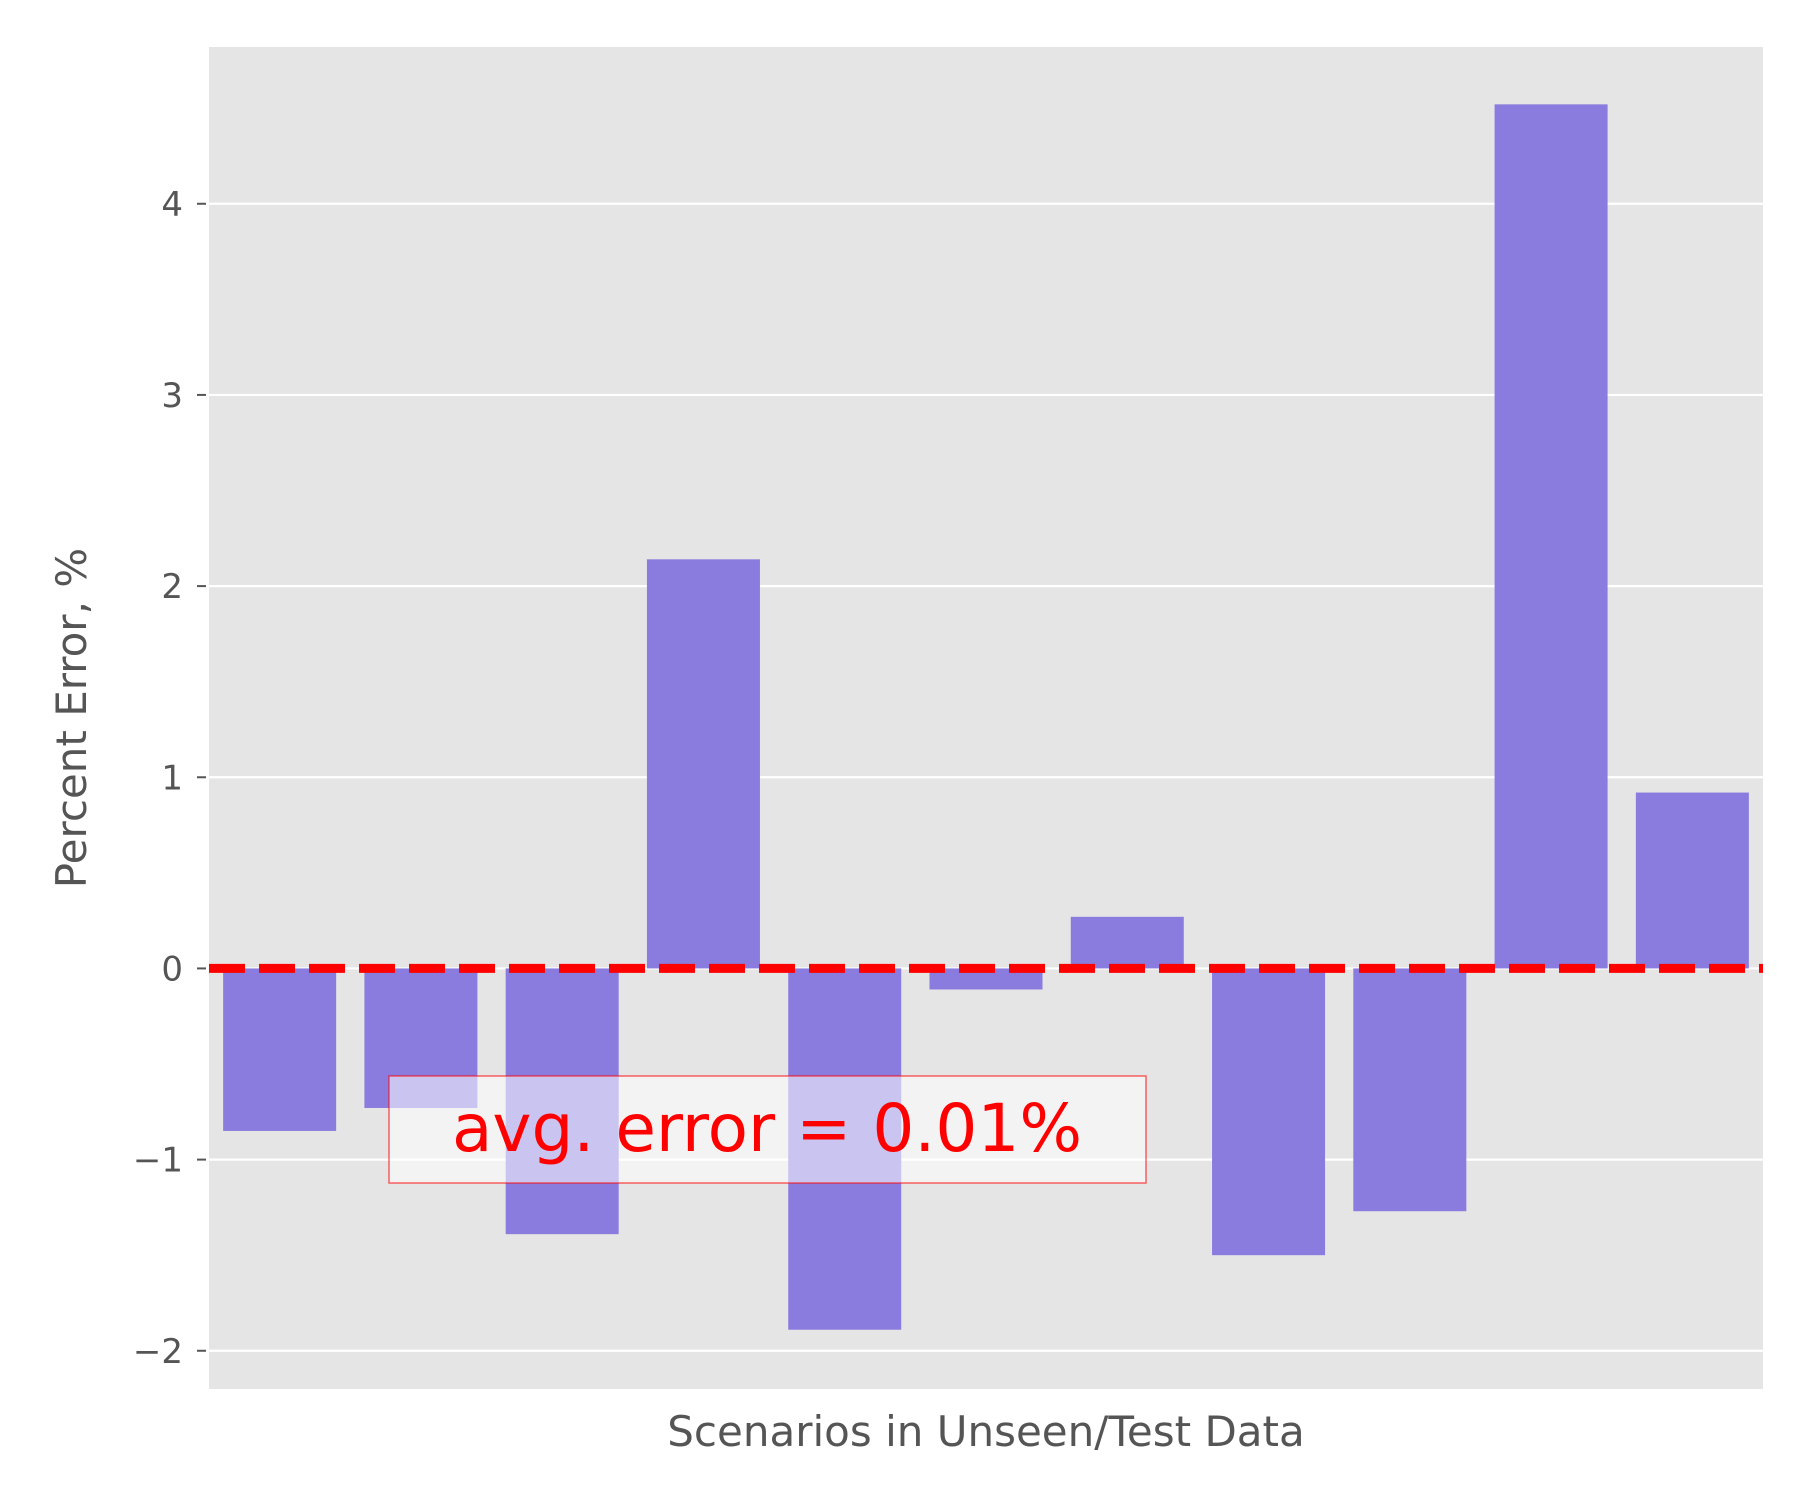  I want to click on annotation-box, so click(767, 1129).